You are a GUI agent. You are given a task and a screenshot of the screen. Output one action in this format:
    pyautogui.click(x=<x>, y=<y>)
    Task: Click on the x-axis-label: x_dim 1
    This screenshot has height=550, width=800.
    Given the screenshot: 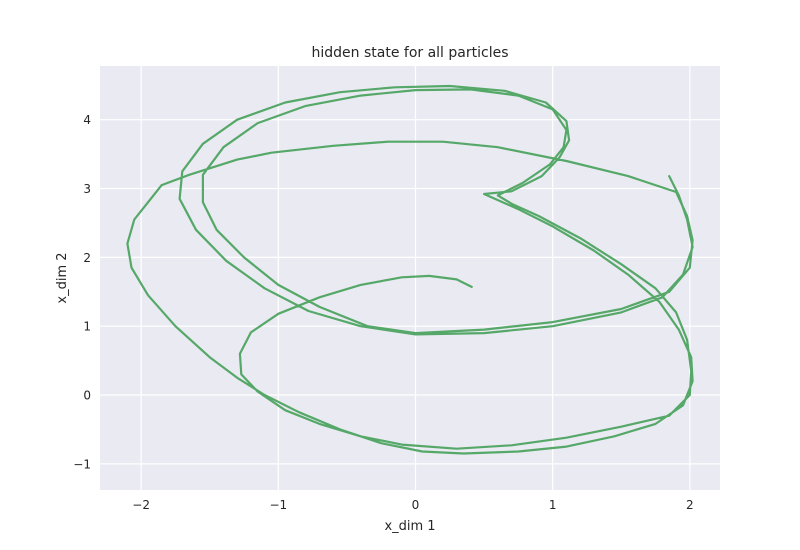 What is the action you would take?
    pyautogui.click(x=409, y=526)
    